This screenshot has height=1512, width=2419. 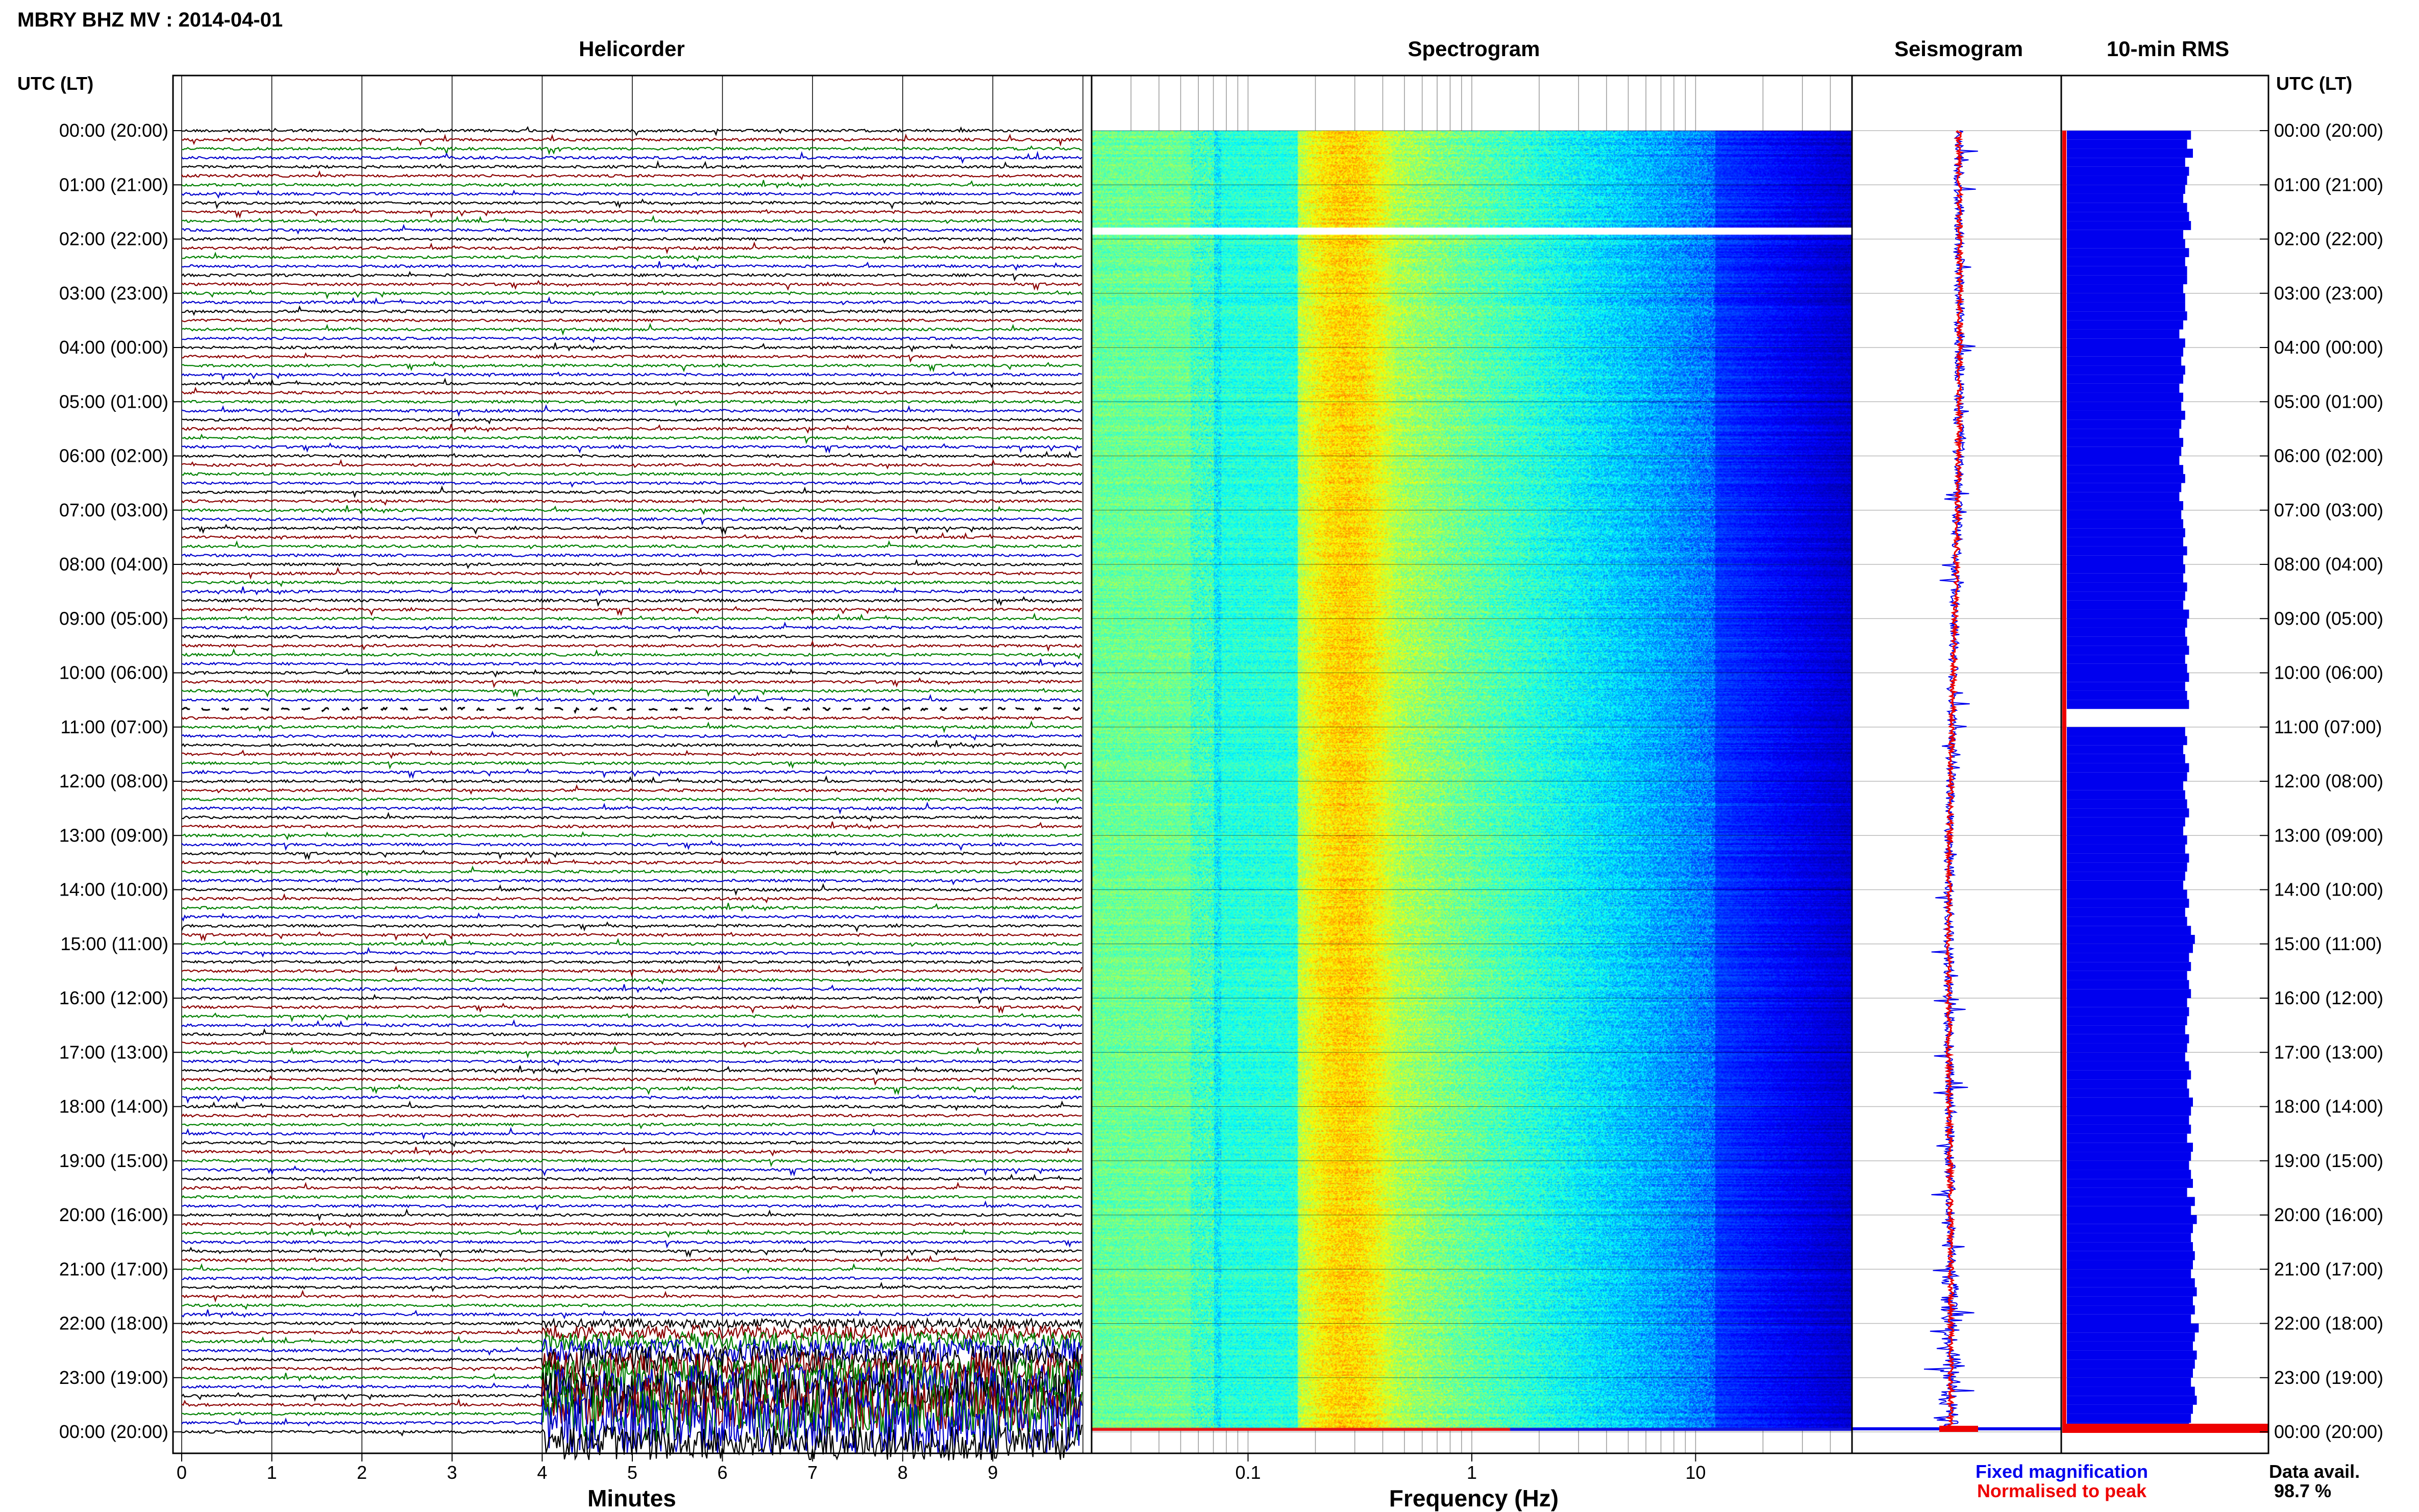 I want to click on legend-fixed-magnification: Fixed magnification, so click(x=2062, y=1471).